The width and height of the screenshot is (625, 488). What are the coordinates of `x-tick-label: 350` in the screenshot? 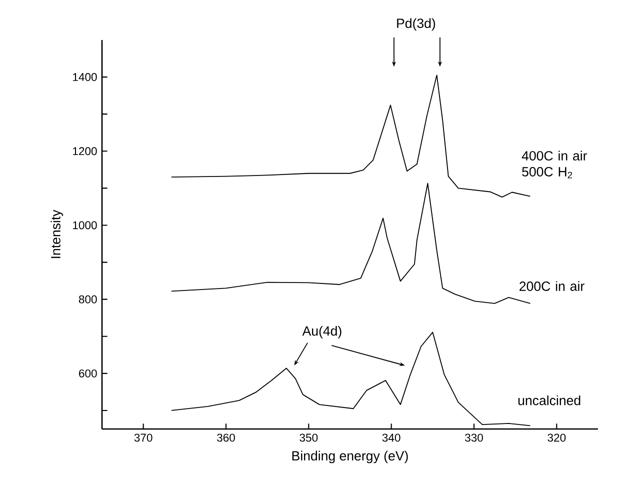 It's located at (309, 438).